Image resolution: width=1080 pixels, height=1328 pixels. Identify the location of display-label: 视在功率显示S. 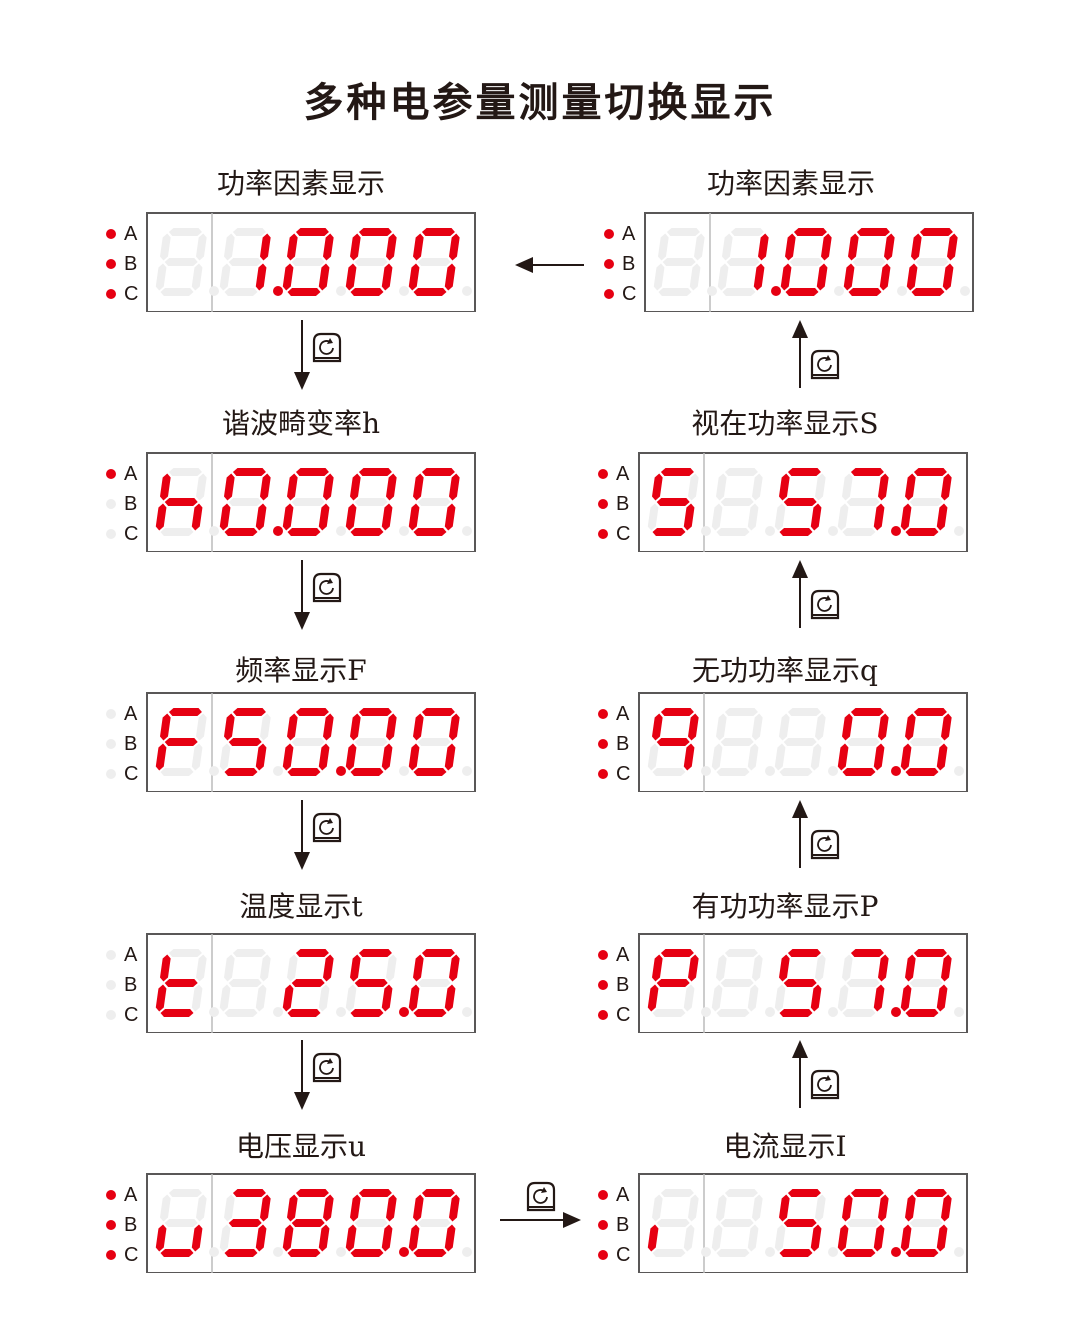
(785, 423).